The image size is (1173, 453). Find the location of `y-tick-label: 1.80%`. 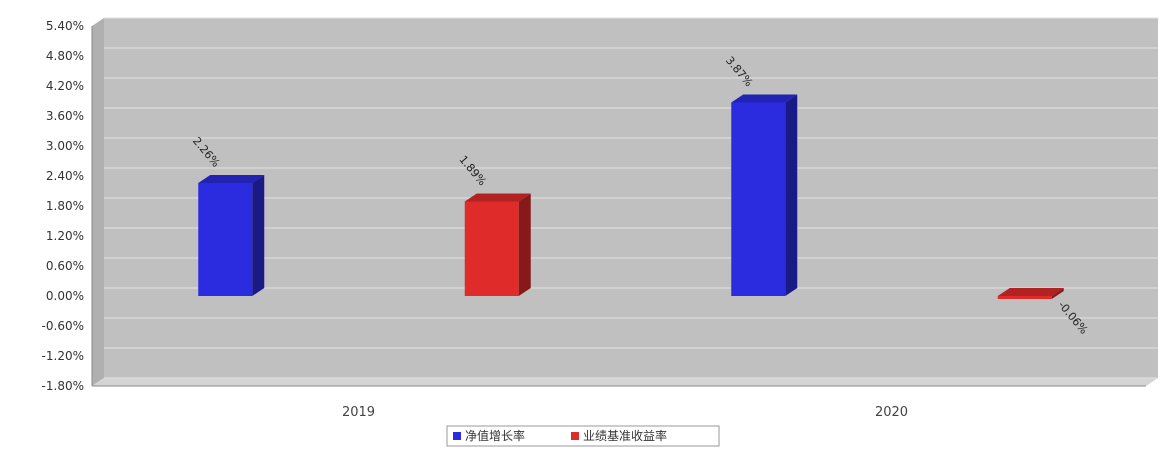

y-tick-label: 1.80% is located at coordinates (65, 206).